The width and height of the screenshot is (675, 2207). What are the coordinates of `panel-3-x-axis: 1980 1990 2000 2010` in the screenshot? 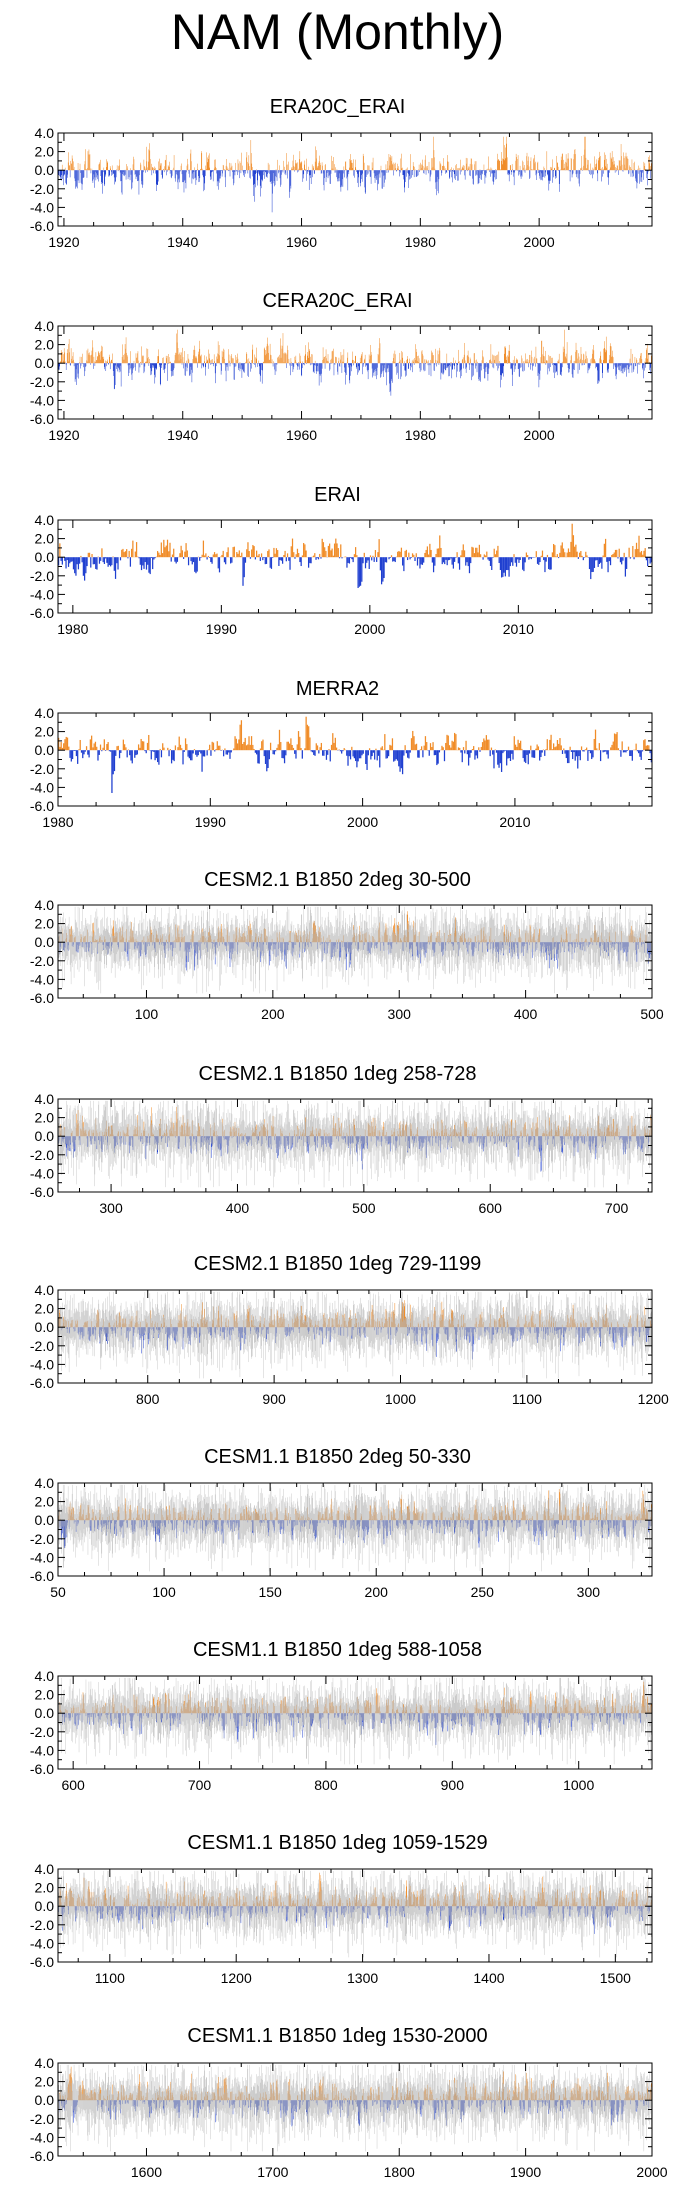 It's located at (344, 578).